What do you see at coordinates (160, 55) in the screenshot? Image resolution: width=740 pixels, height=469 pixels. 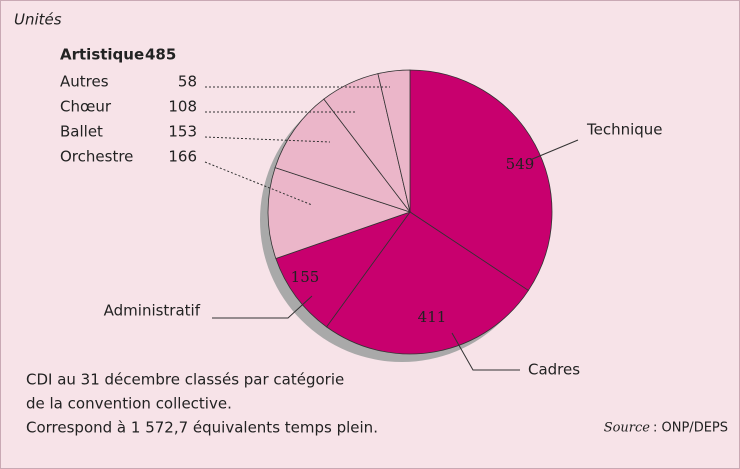 I see `group-value: 485` at bounding box center [160, 55].